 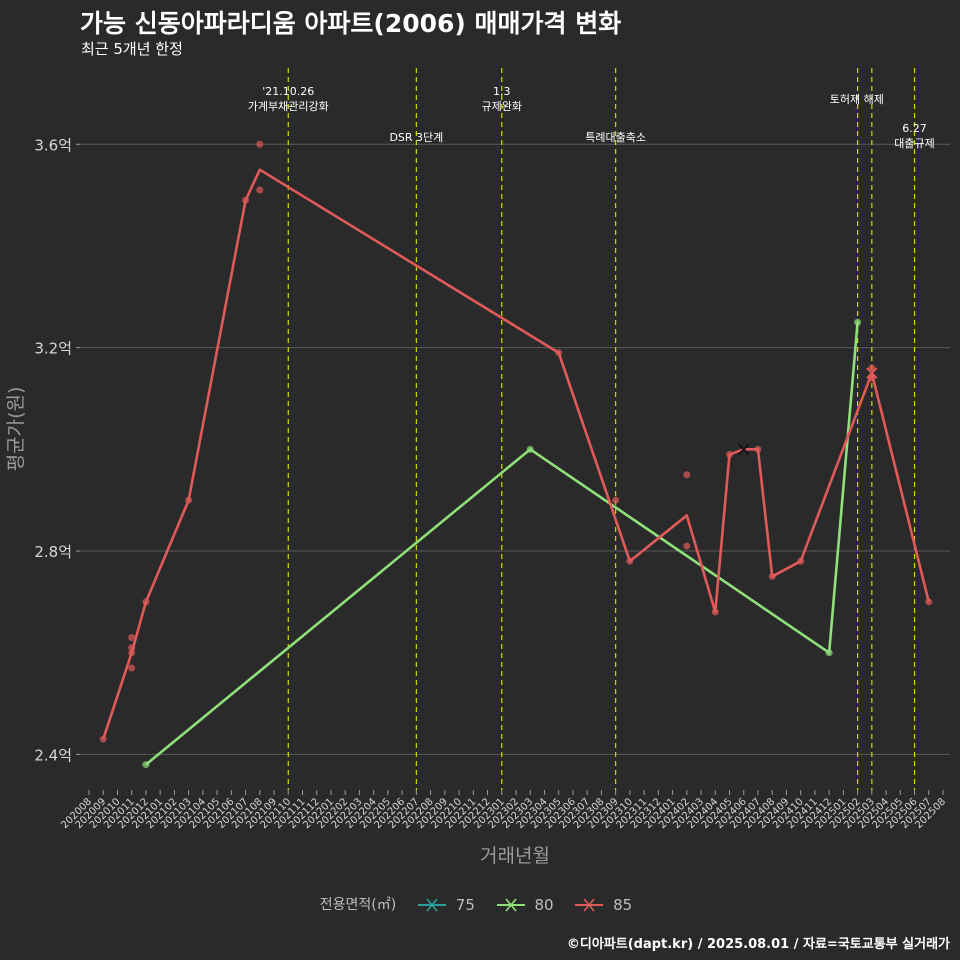 I want to click on event-label: DSR 3단계, so click(x=416, y=137).